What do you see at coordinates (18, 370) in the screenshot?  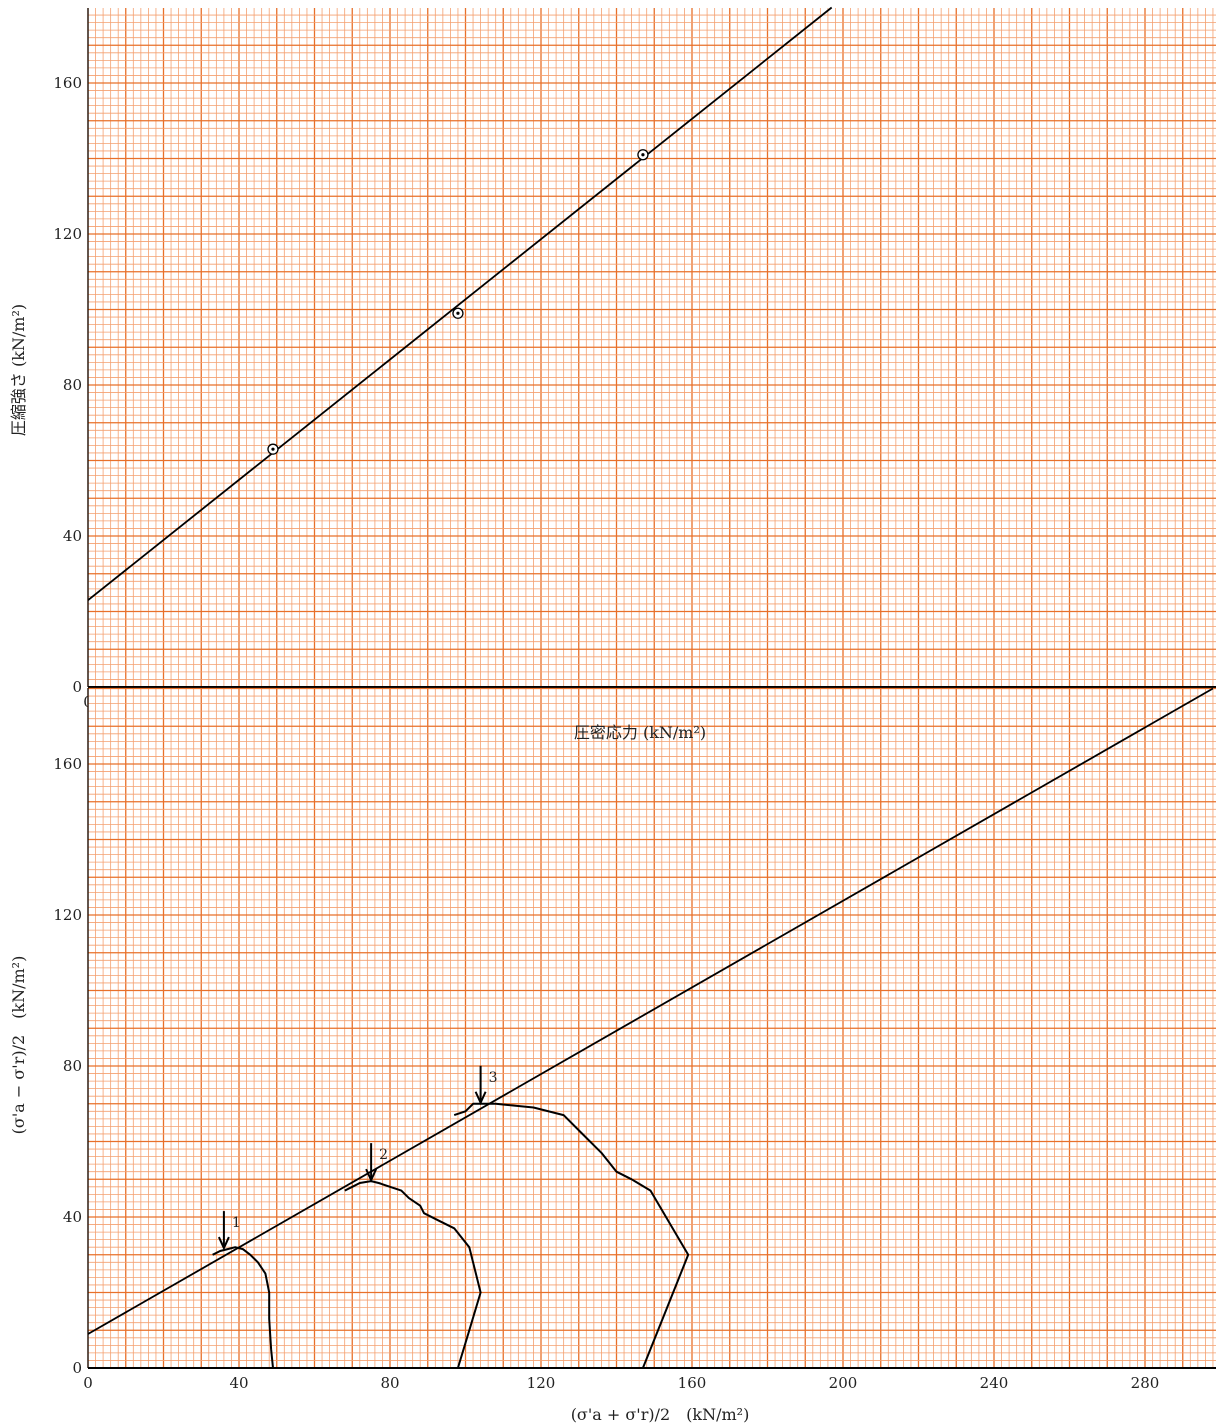 I see `top-y-axis-title: 圧縮強さ (kN/m²)` at bounding box center [18, 370].